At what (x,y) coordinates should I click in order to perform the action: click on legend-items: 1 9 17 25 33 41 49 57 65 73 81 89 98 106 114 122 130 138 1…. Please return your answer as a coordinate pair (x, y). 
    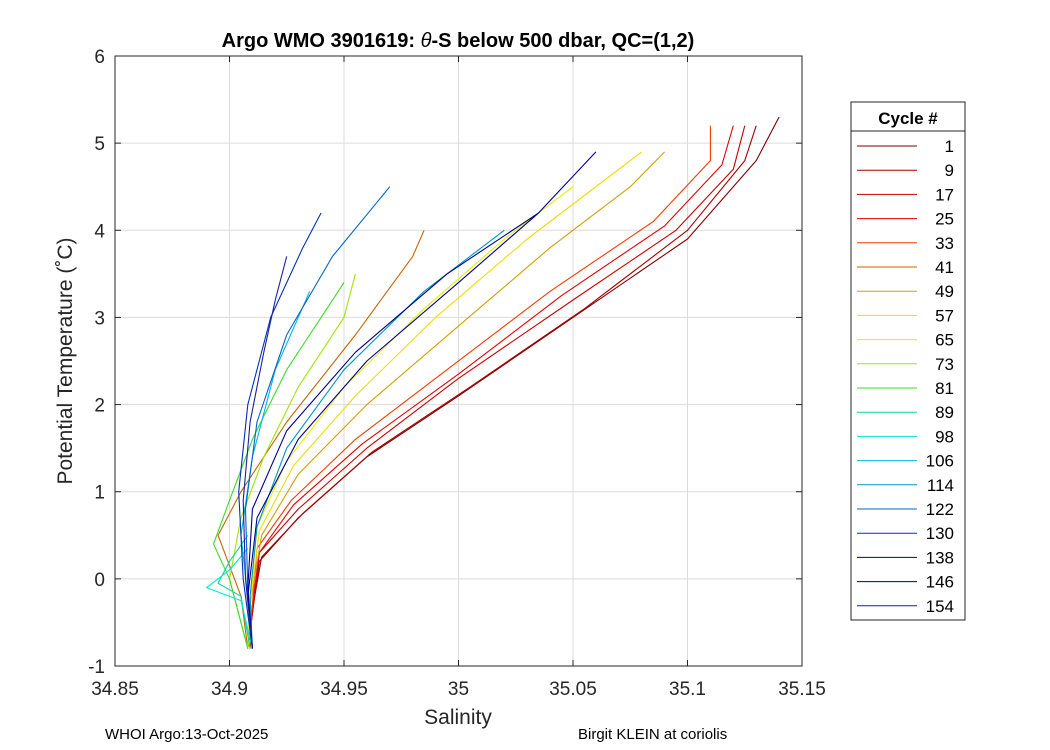
    Looking at the image, I should click on (905, 376).